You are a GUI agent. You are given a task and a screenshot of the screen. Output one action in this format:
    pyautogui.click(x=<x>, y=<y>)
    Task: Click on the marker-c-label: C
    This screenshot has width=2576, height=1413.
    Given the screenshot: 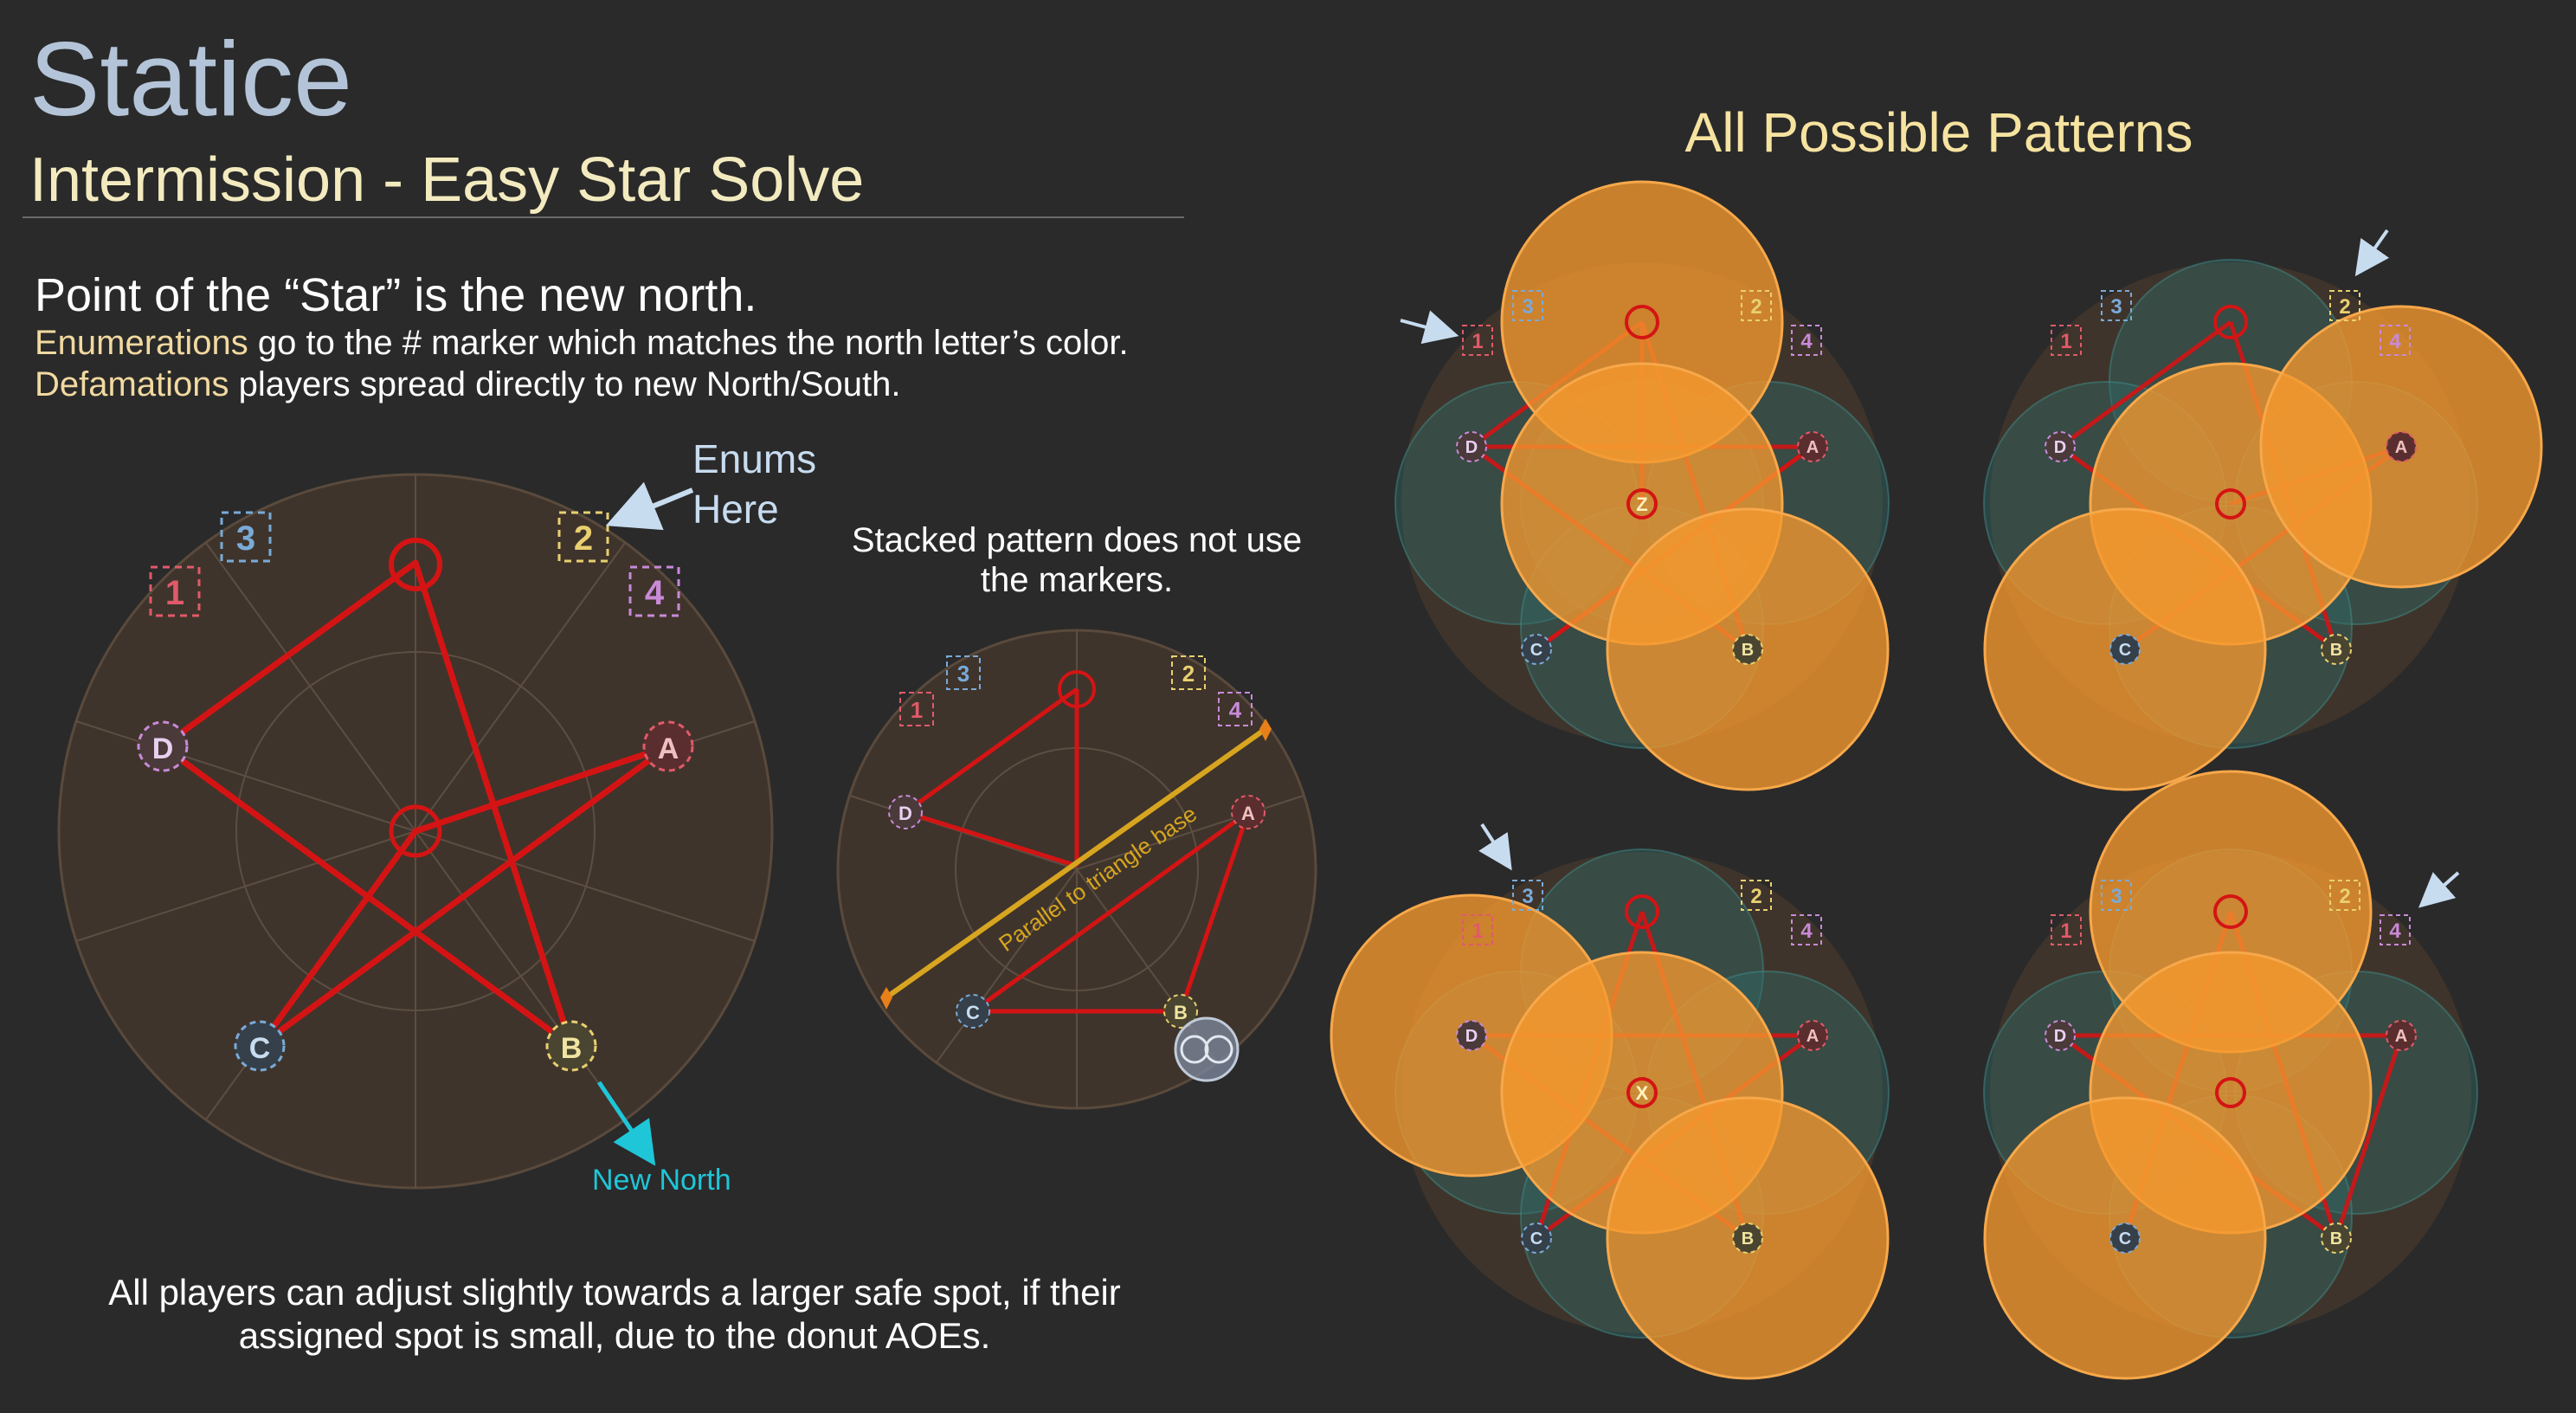 What is the action you would take?
    pyautogui.click(x=260, y=1048)
    